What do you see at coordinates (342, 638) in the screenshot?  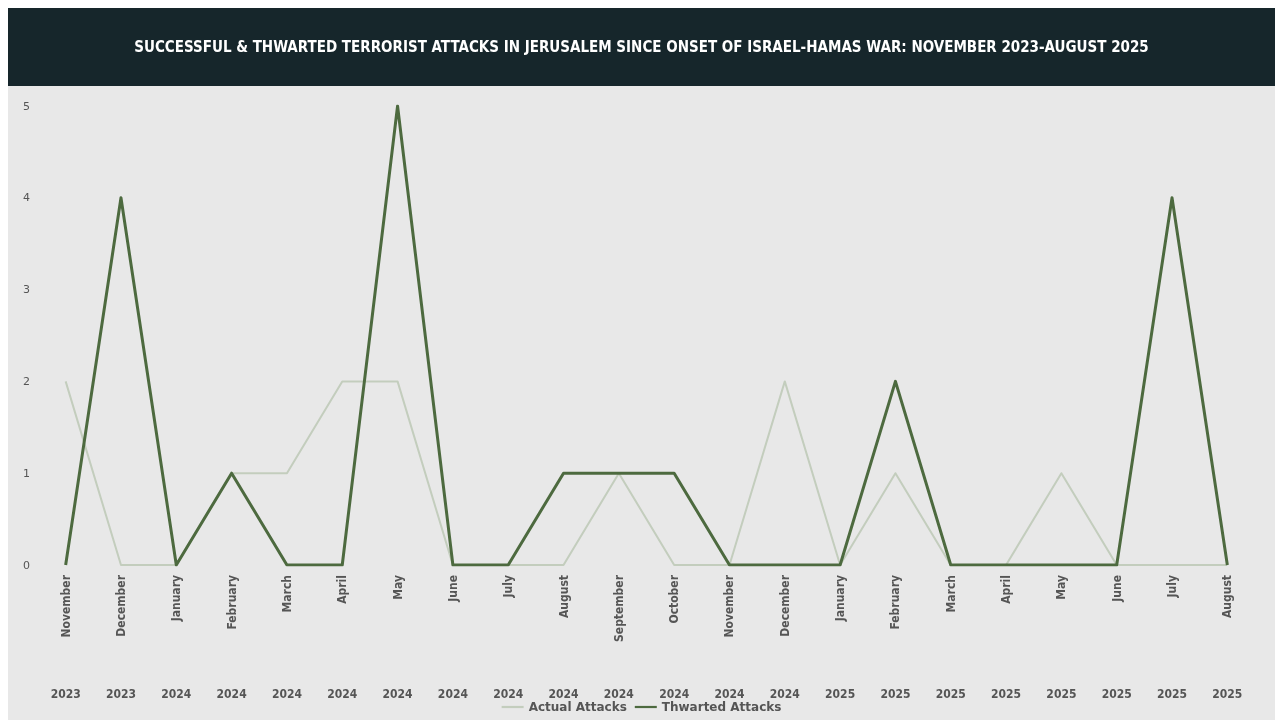 I see `category-label: April 2024` at bounding box center [342, 638].